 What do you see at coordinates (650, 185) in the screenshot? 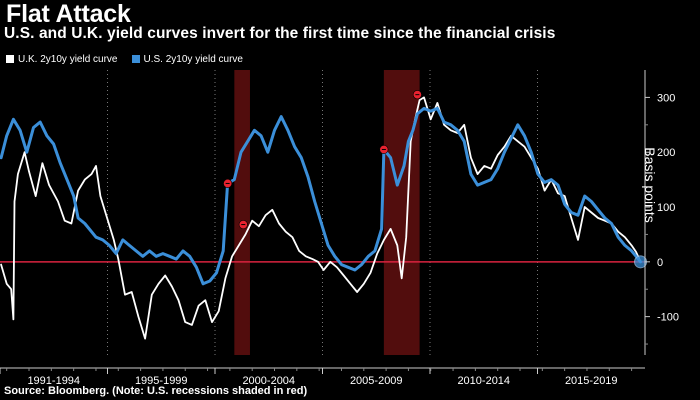
I see `y-axis-label: Basis points` at bounding box center [650, 185].